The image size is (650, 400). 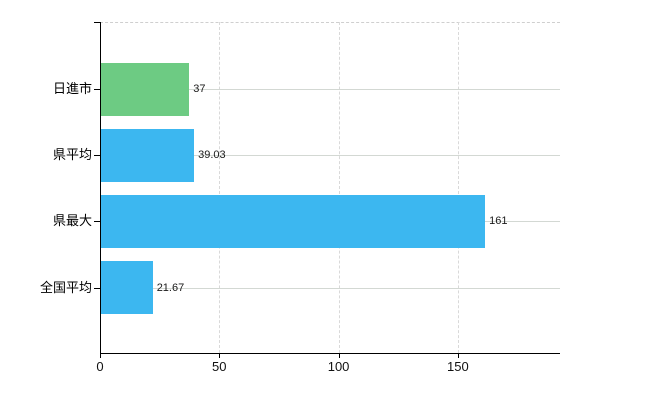 What do you see at coordinates (72, 155) in the screenshot?
I see `category-label: 県平均` at bounding box center [72, 155].